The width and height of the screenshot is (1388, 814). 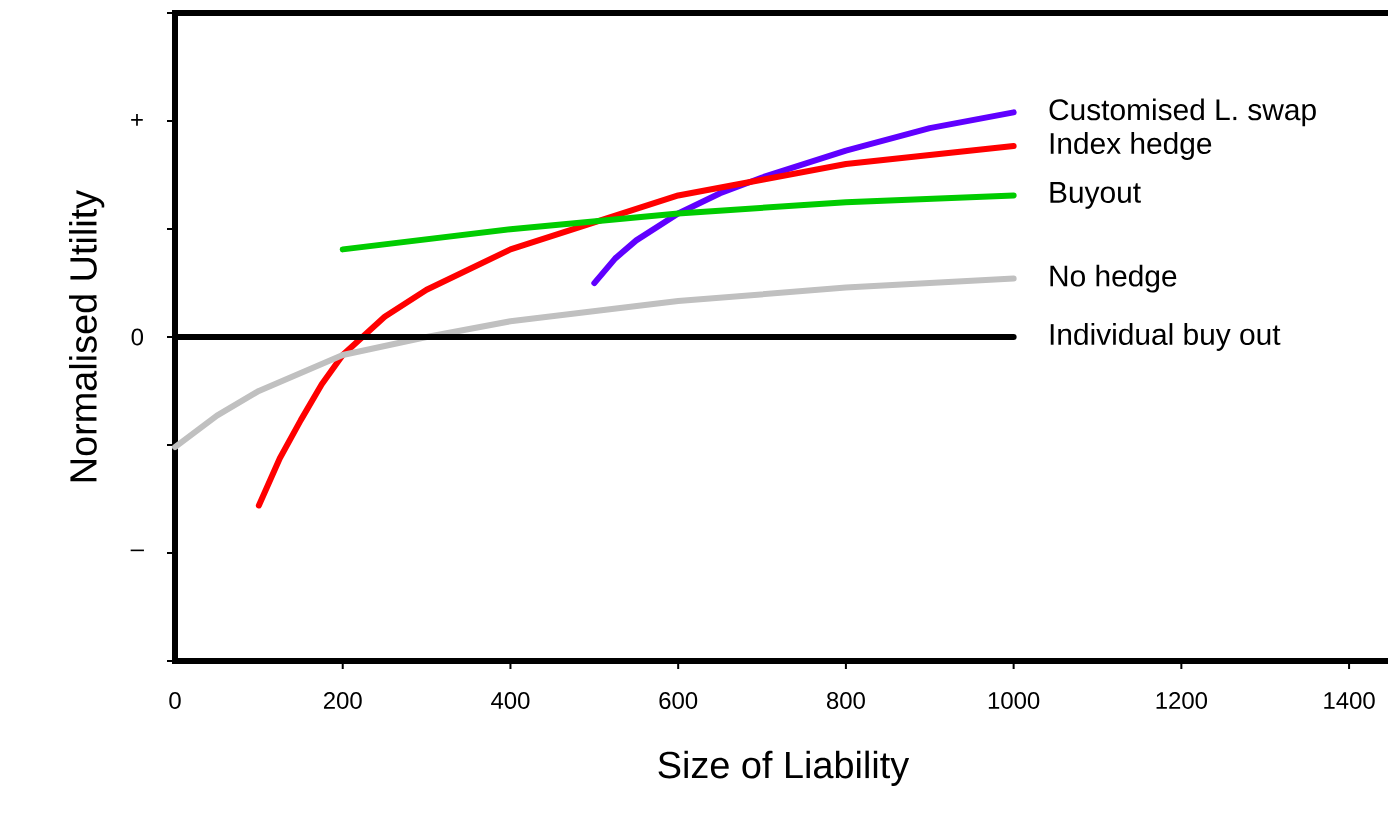 I want to click on x-tick-label: 800, so click(x=845, y=700).